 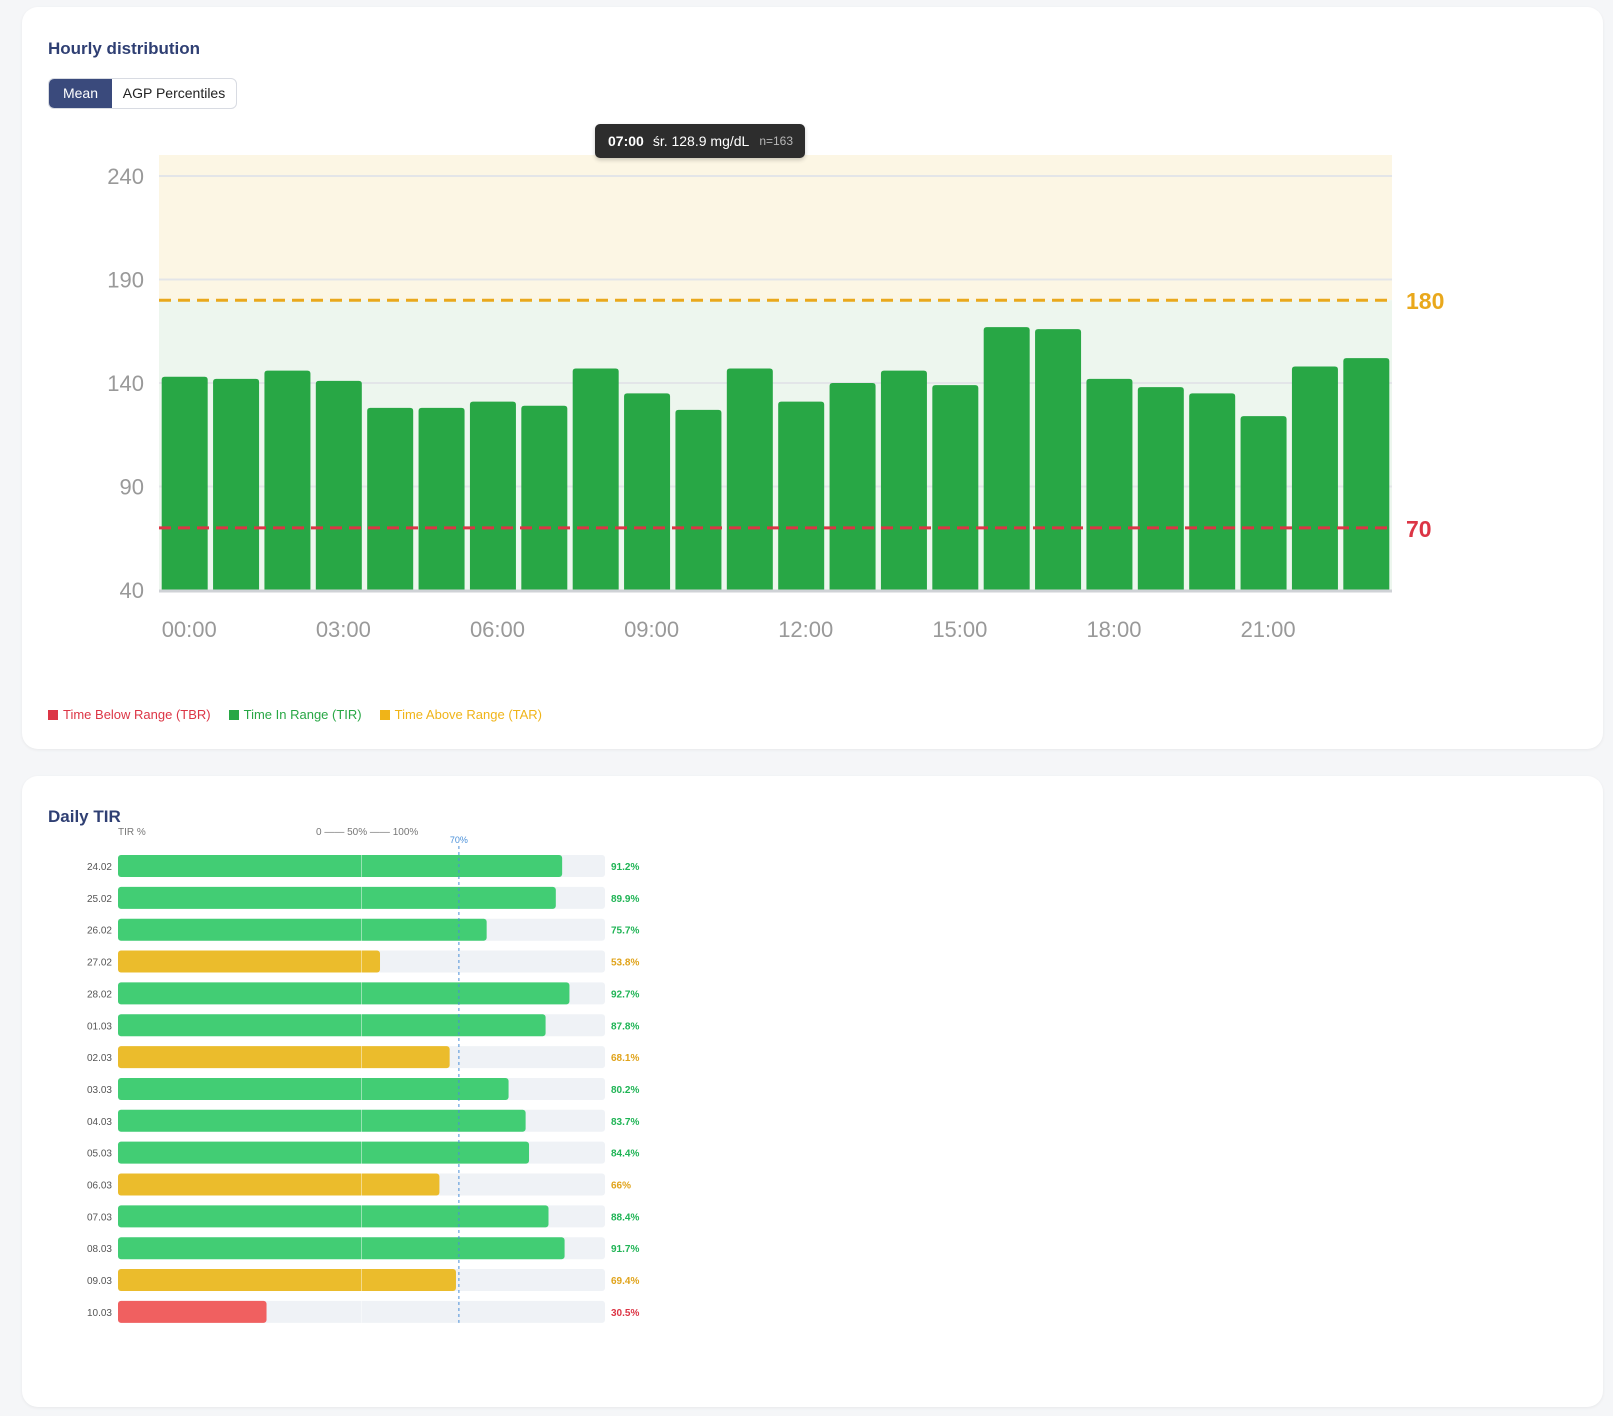 I want to click on high-threshold-label: 180, so click(x=1425, y=301).